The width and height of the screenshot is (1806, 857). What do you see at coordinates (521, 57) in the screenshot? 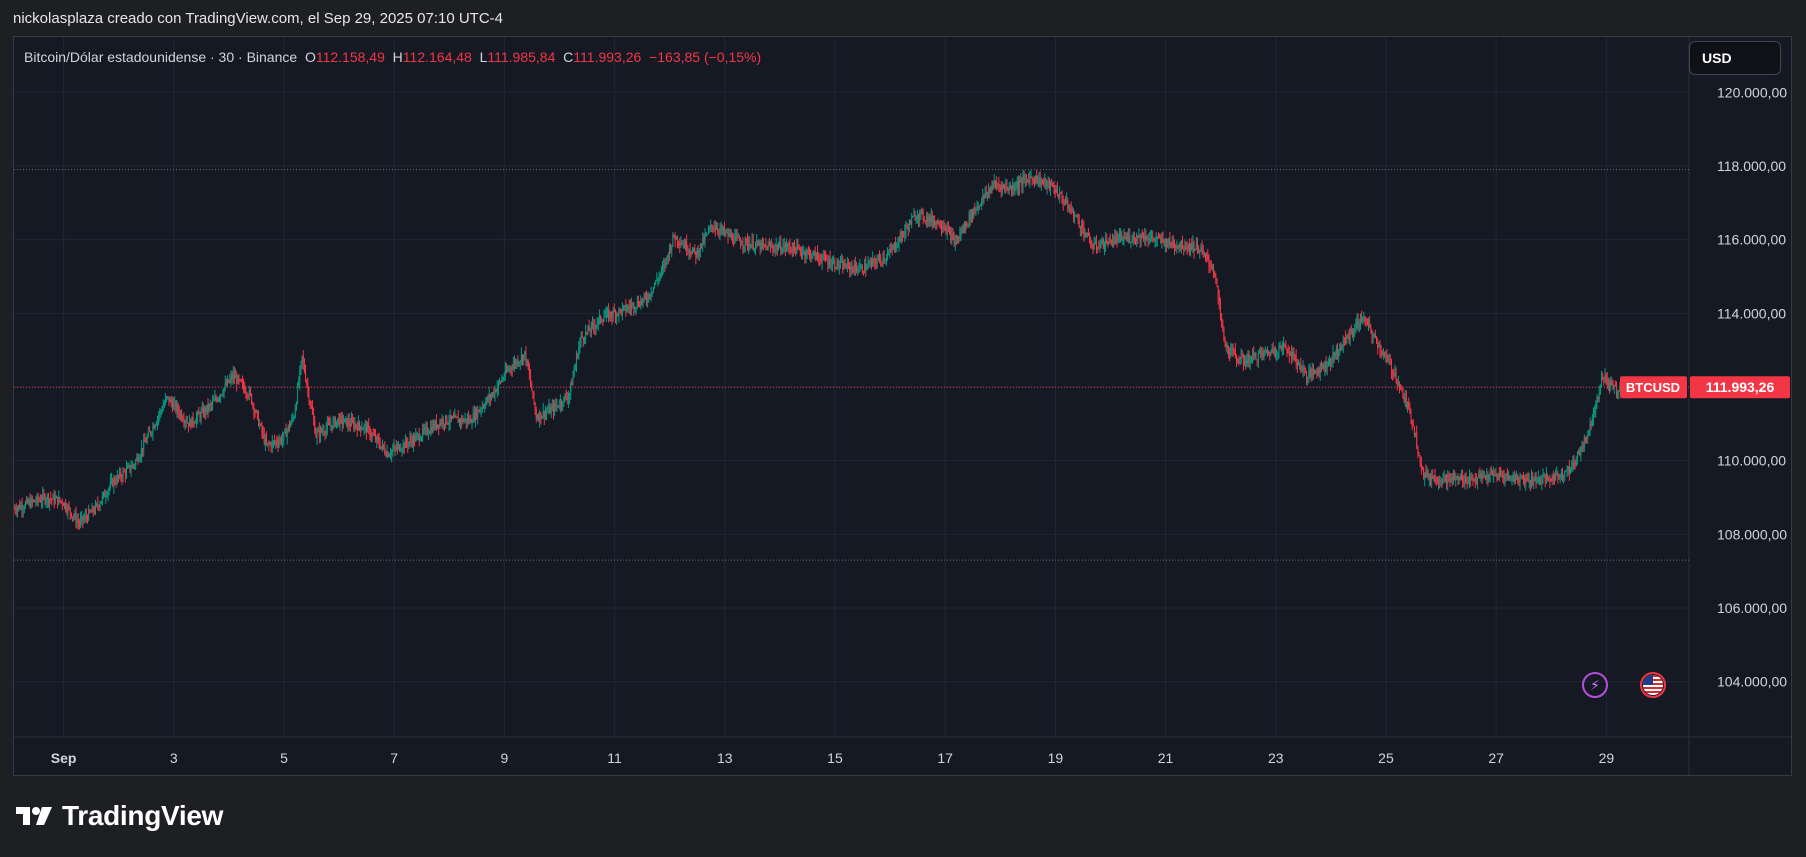
I see `low-value: 111.985,84` at bounding box center [521, 57].